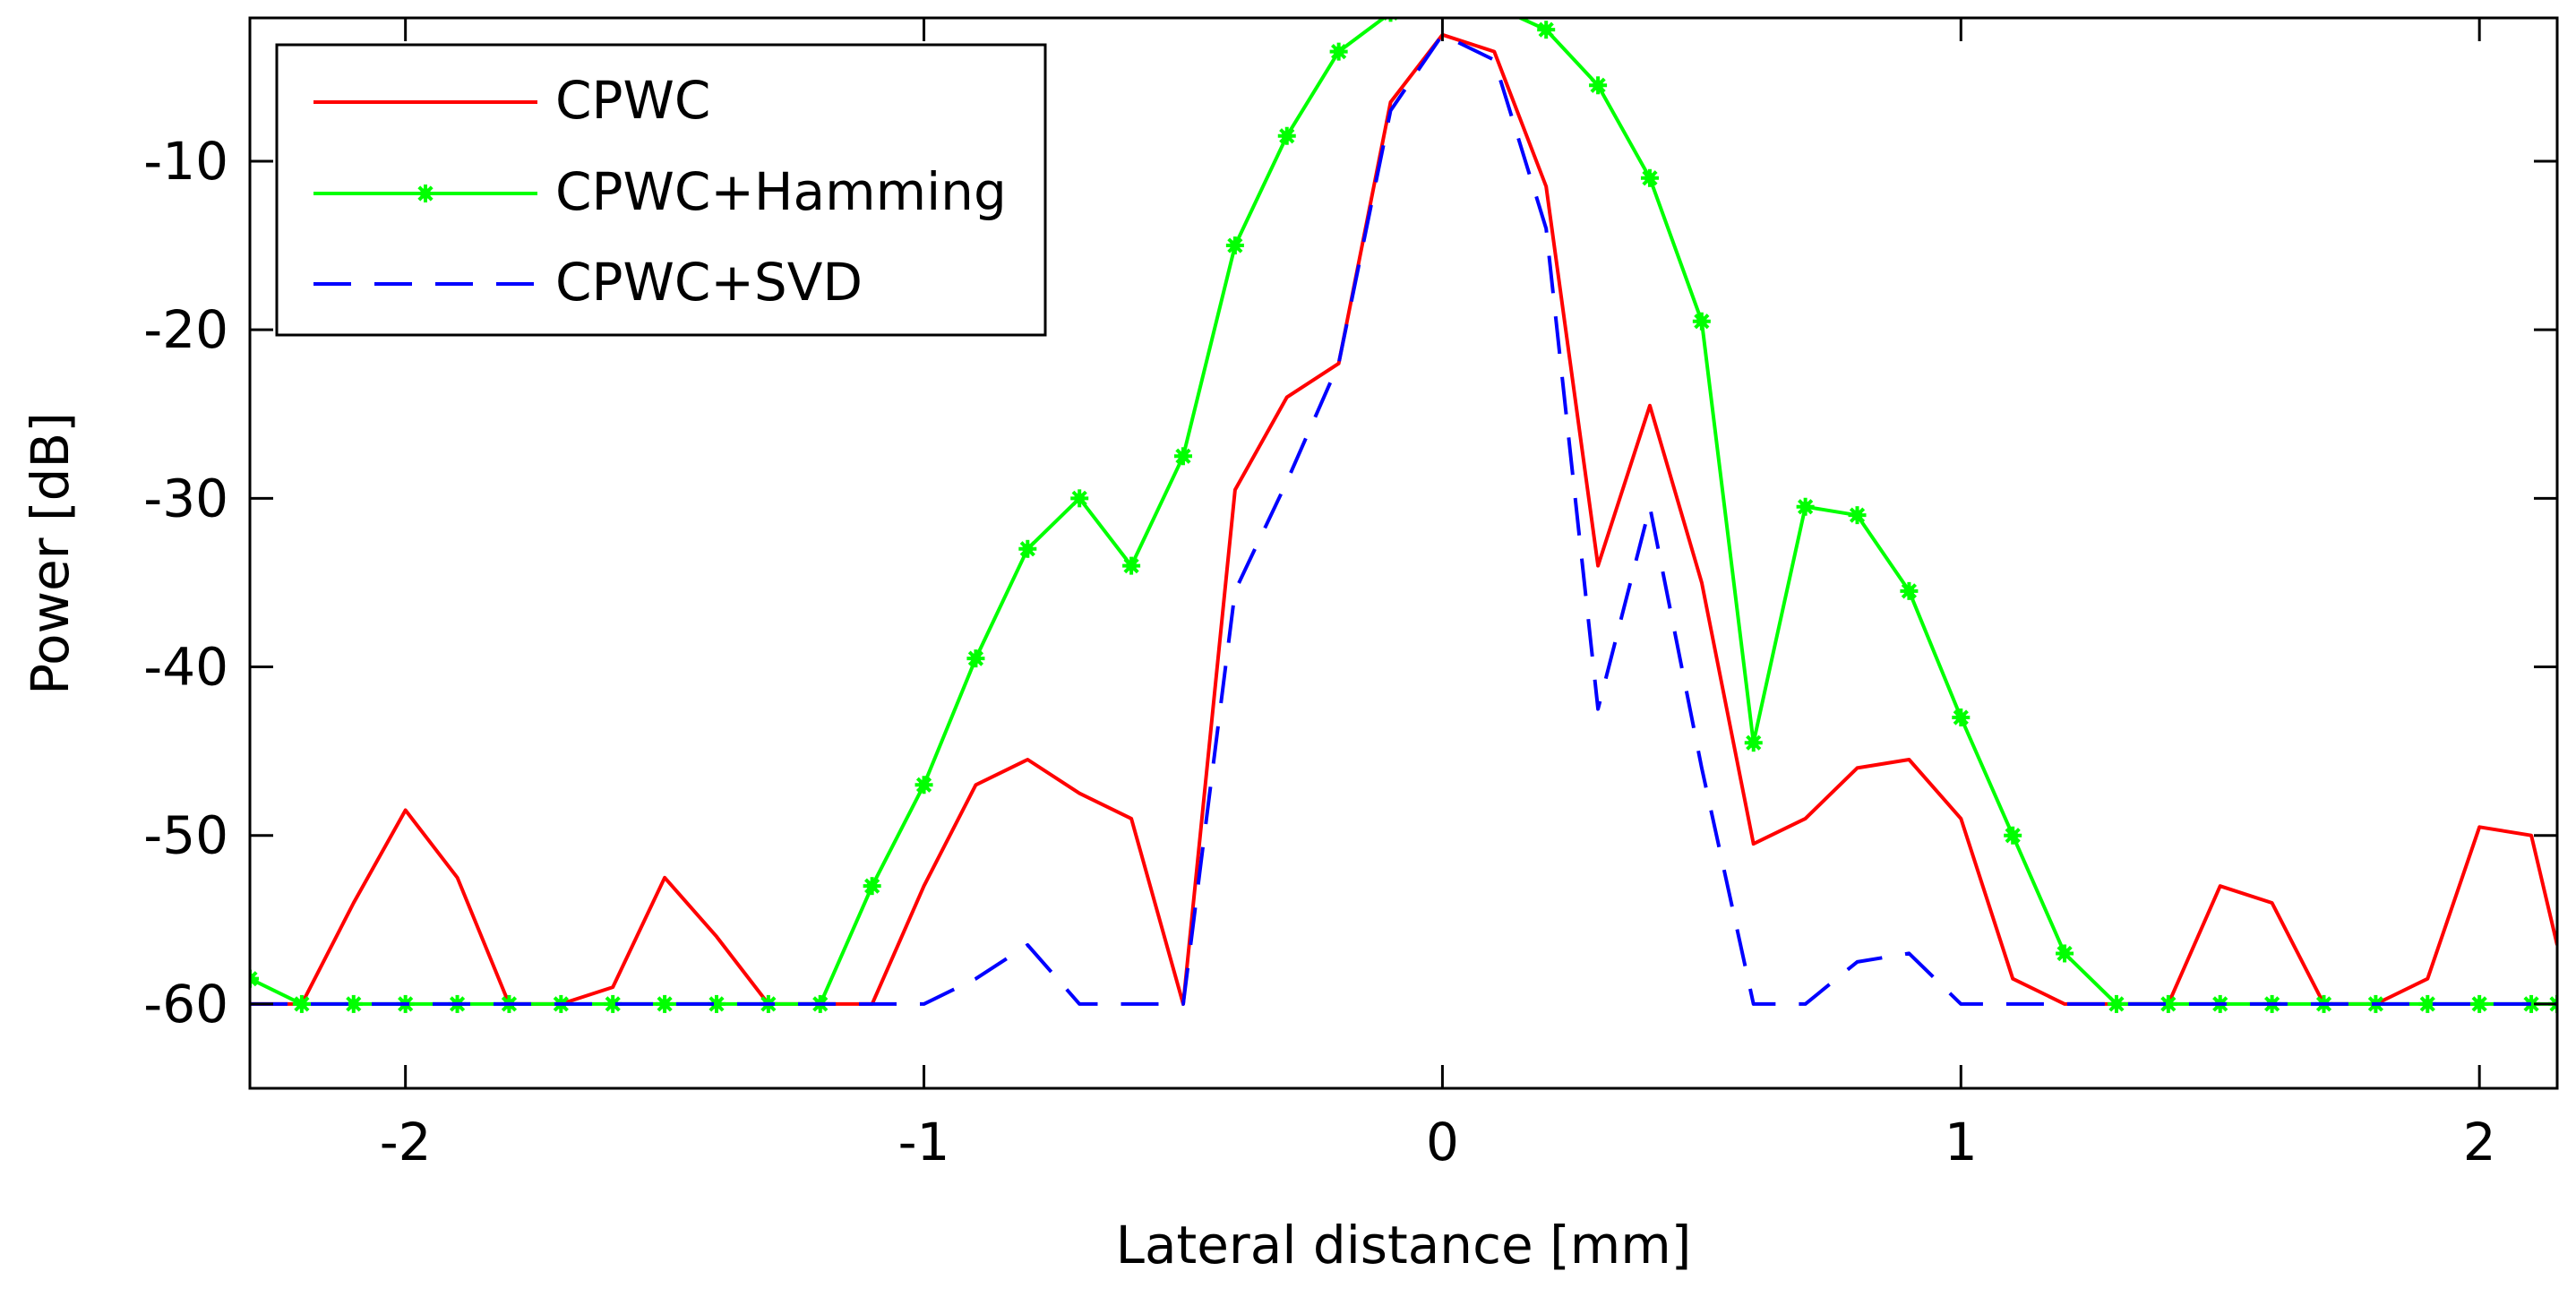  What do you see at coordinates (2479, 1142) in the screenshot?
I see `x-tick-label: 2` at bounding box center [2479, 1142].